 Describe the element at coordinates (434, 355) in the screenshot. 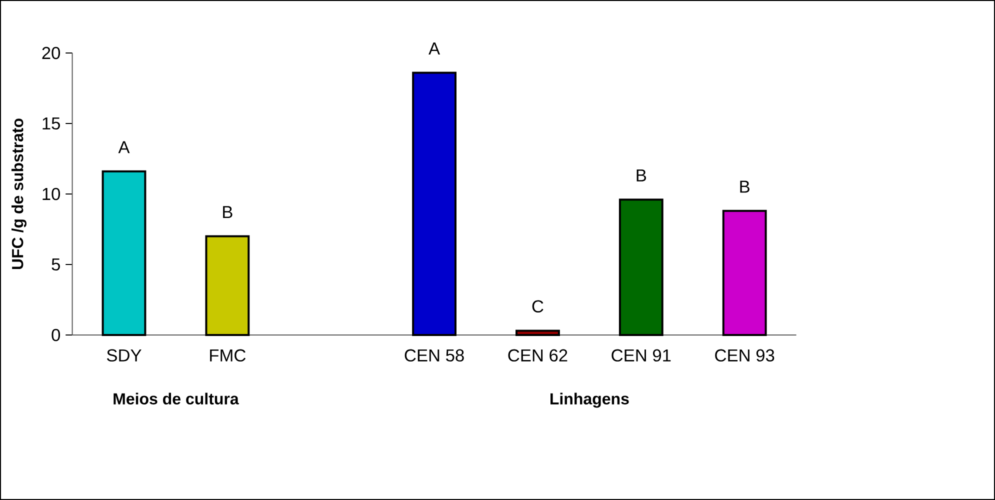

I see `x-tick-label: CEN 58` at that location.